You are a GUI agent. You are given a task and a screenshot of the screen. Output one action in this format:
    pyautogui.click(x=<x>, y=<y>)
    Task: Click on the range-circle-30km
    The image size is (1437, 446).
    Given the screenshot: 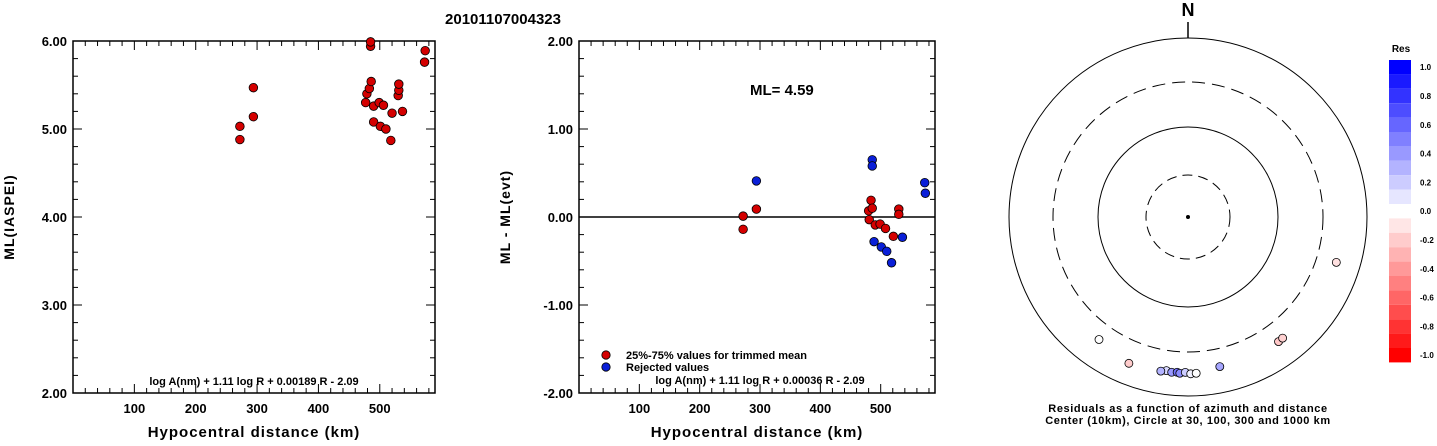 What is the action you would take?
    pyautogui.click(x=1188, y=217)
    